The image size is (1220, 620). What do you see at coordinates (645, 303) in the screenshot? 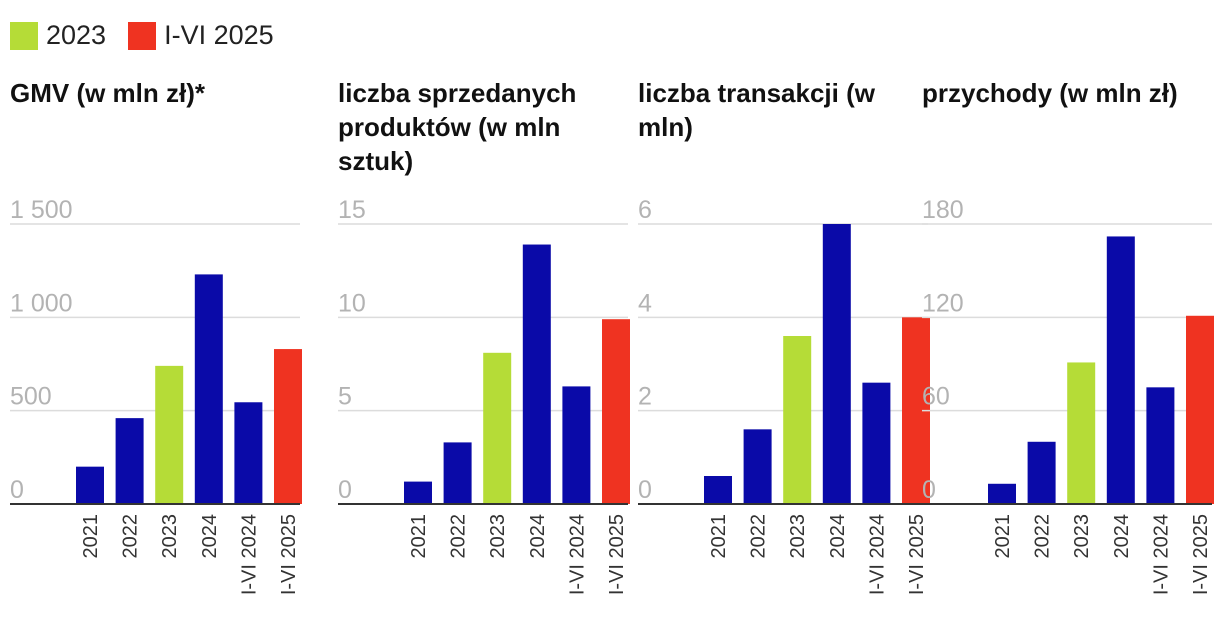
I see `y-tick-label: 4` at bounding box center [645, 303].